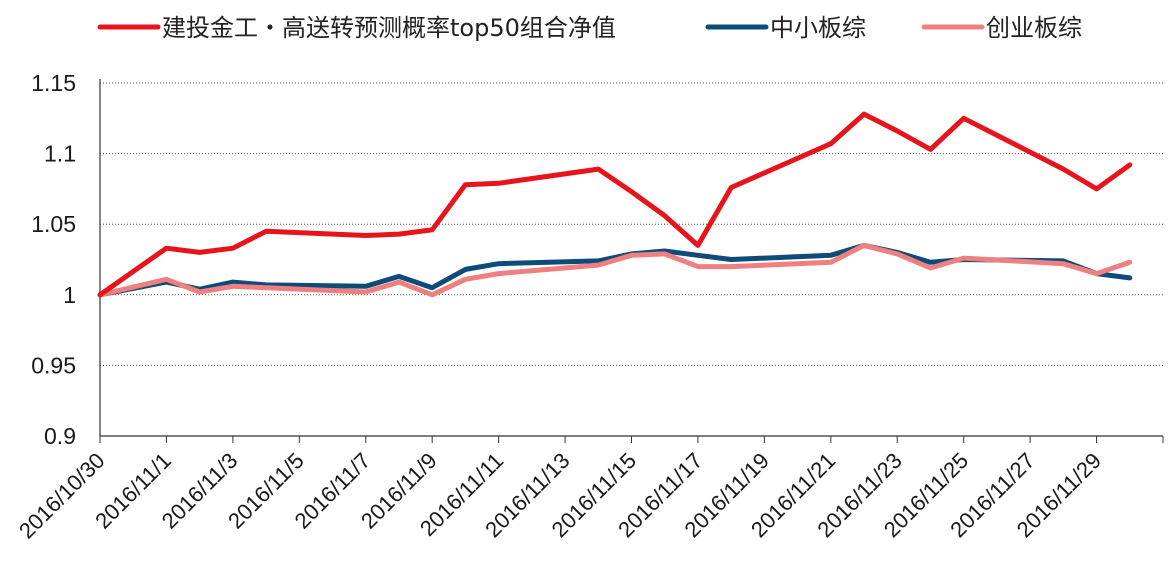  Describe the element at coordinates (53, 365) in the screenshot. I see `y-tick-label: 0.95` at that location.